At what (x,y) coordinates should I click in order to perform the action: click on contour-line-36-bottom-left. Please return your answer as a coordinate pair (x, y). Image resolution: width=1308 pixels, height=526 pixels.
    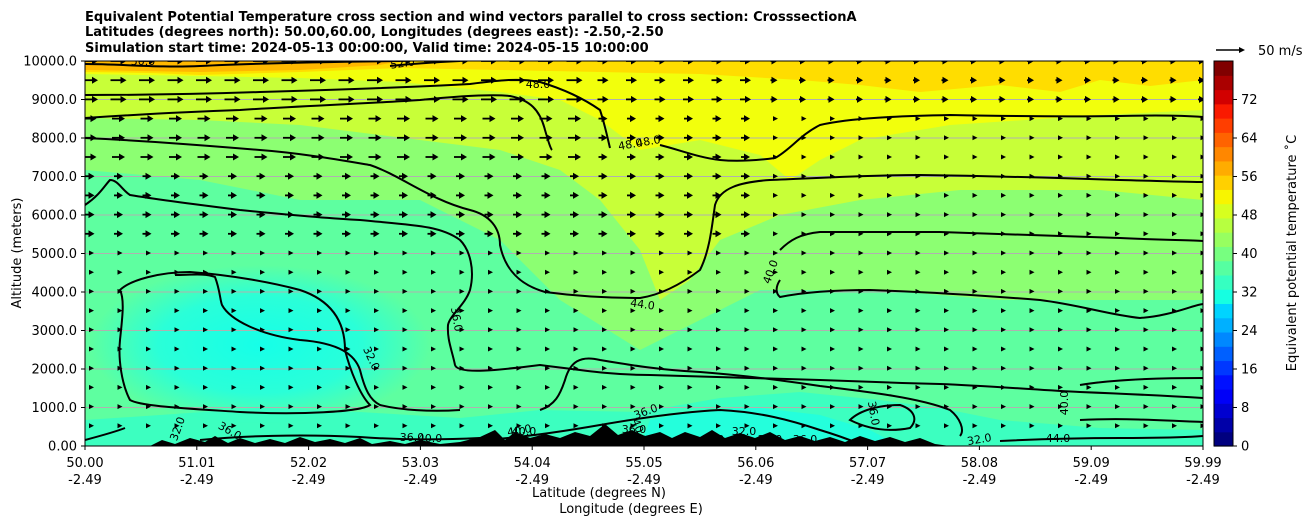
    Looking at the image, I should click on (105, 434).